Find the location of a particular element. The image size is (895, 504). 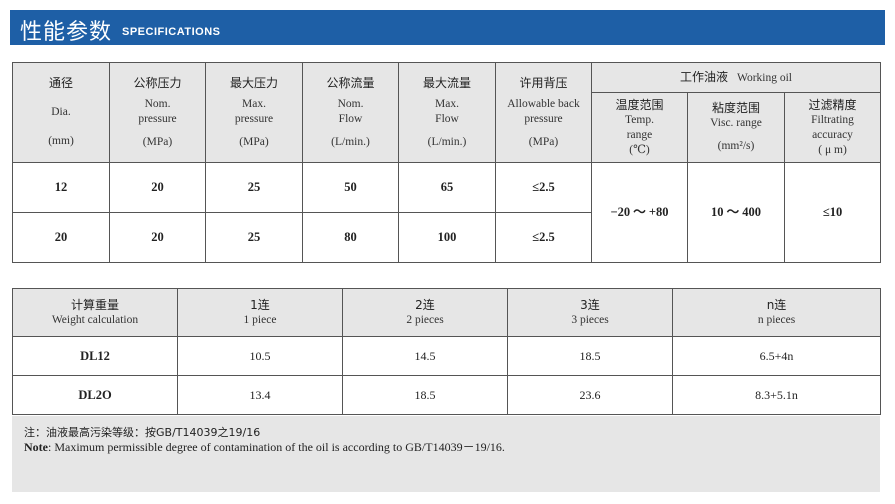

table-row: DL12 10.5 14.5 18.5 6.5+4n is located at coordinates (446, 356).